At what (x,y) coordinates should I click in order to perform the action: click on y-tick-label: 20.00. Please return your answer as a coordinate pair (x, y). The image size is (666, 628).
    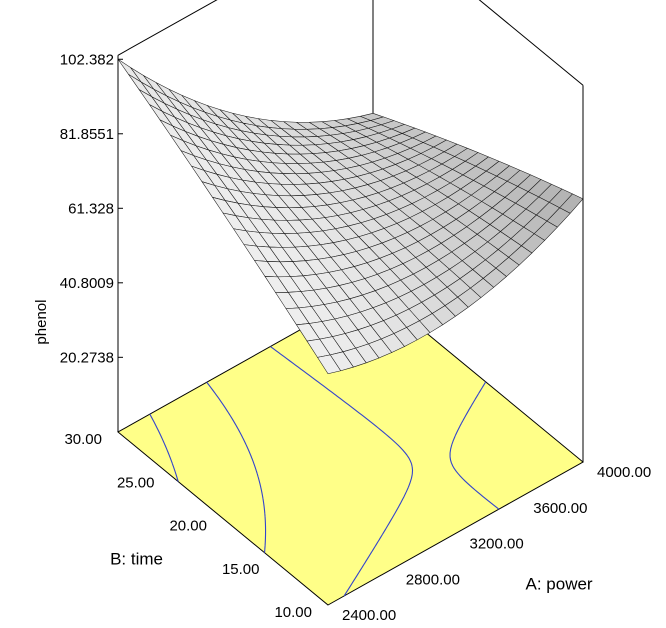
    Looking at the image, I should click on (188, 526).